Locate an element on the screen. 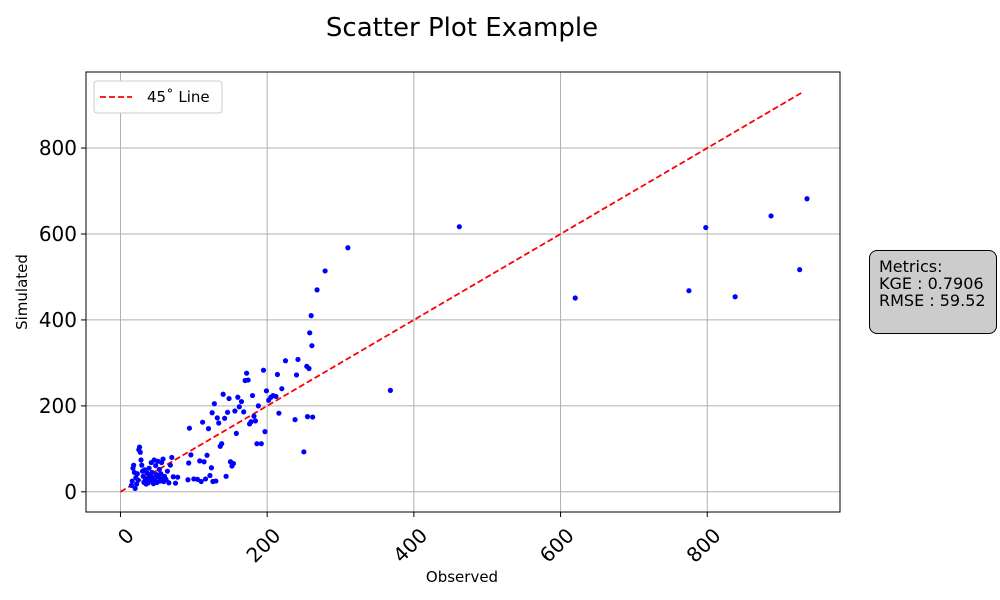  metrics-rmse: RMSE : 59.52 is located at coordinates (932, 300).